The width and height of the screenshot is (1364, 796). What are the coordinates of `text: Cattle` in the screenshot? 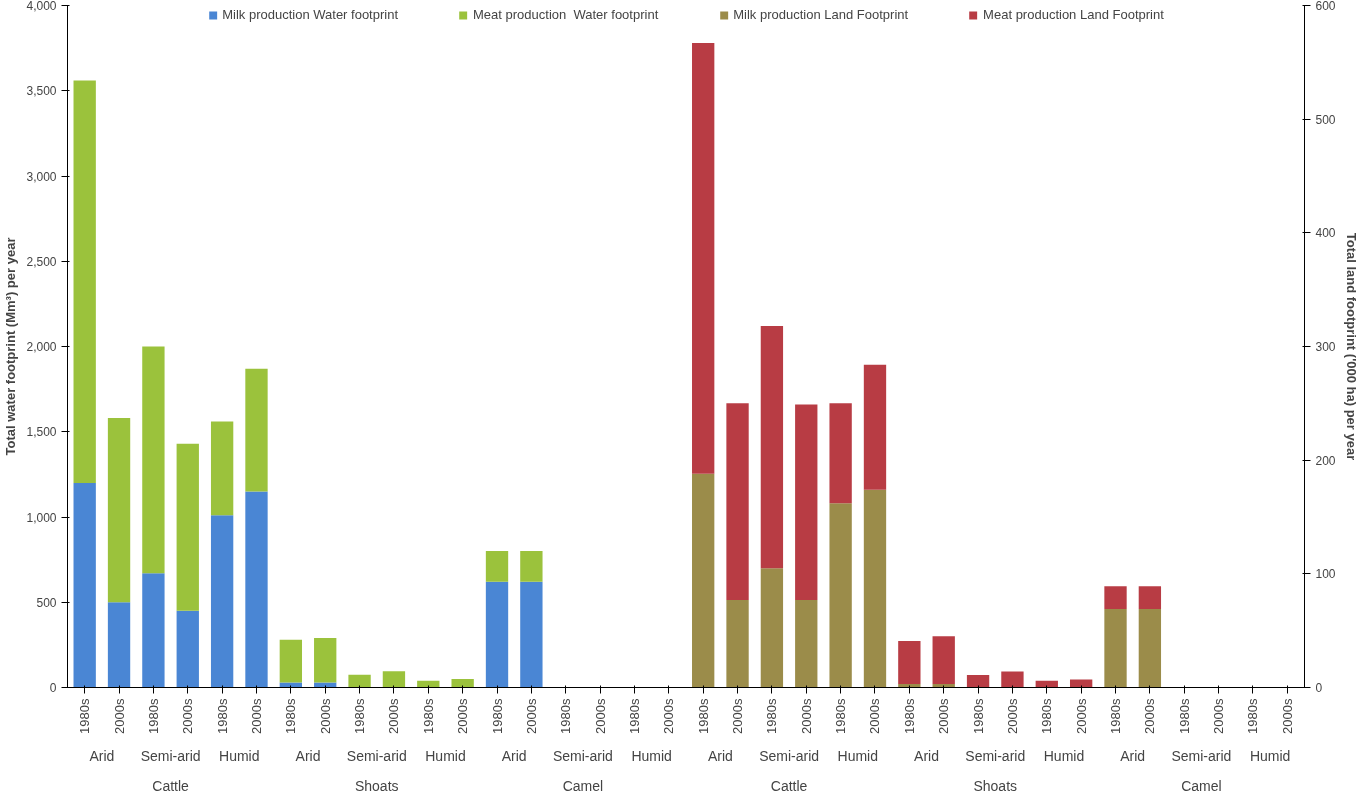 It's located at (789, 785).